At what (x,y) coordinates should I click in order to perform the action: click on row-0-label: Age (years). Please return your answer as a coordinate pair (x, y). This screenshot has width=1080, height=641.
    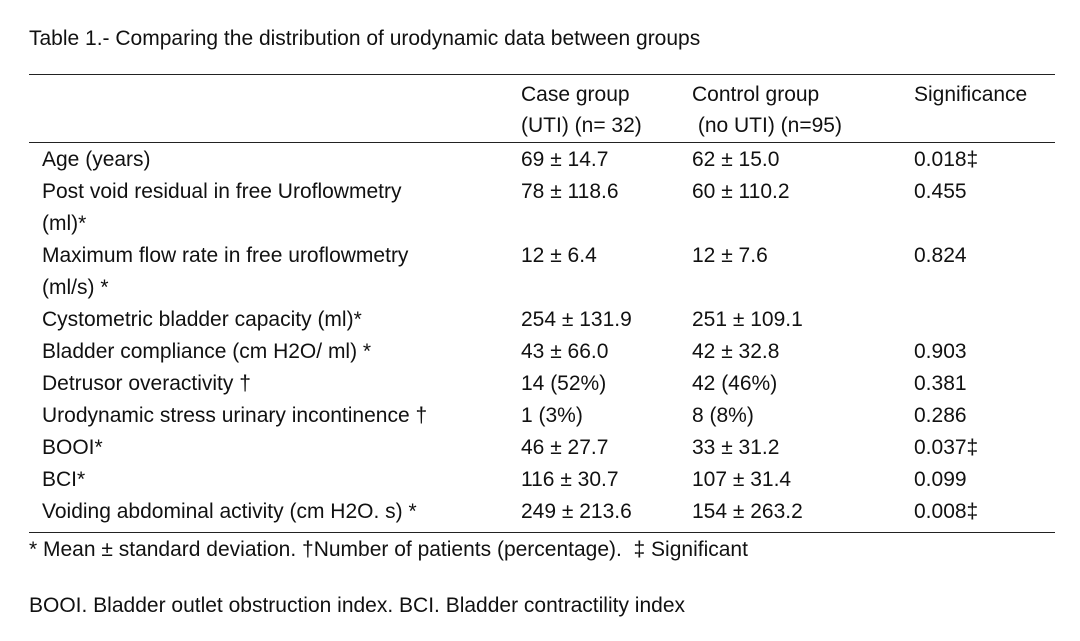
    Looking at the image, I should click on (96, 159).